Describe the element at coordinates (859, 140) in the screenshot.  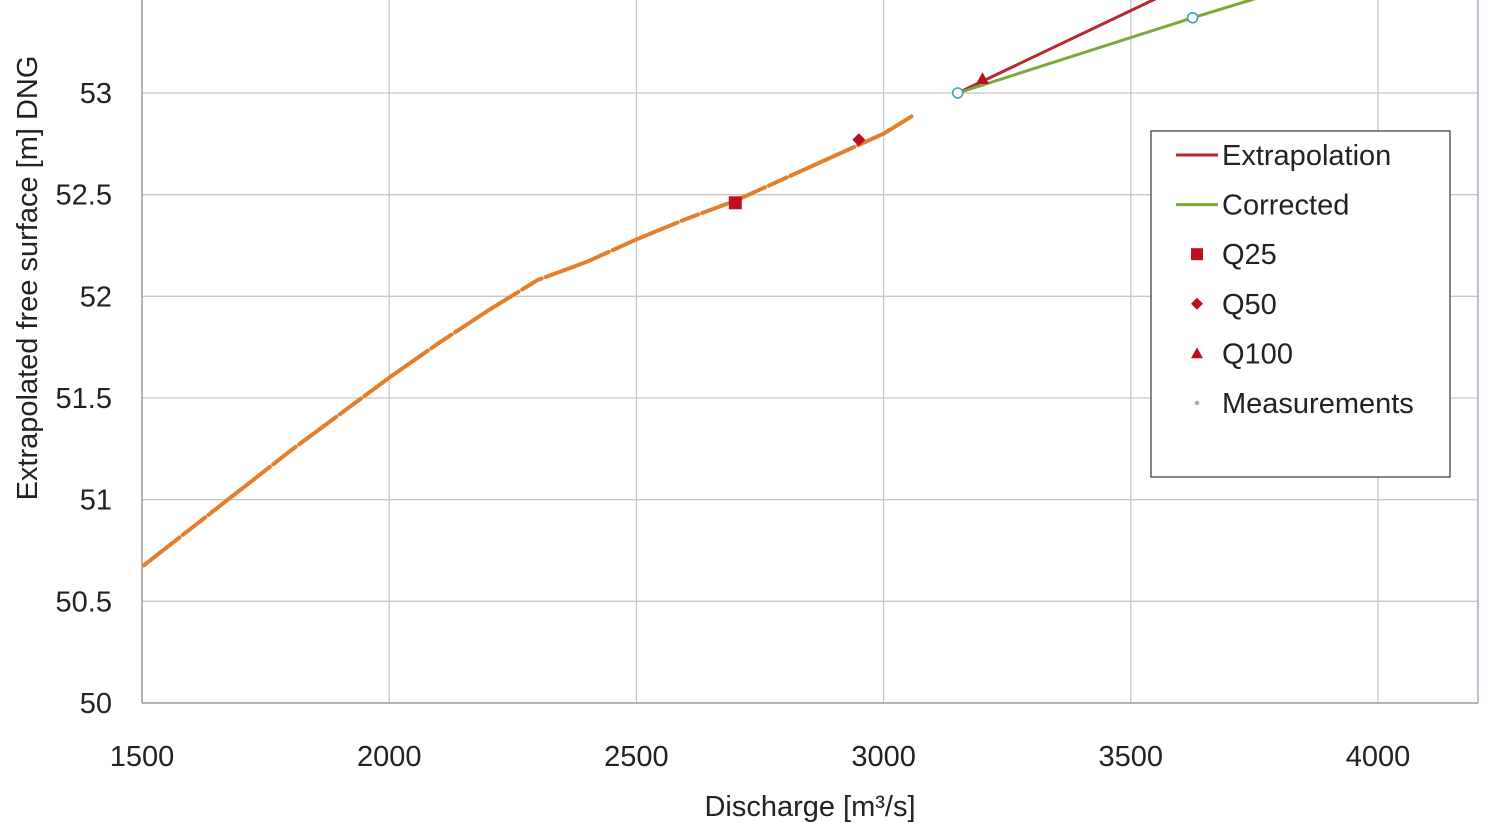
I see `marker-q50` at that location.